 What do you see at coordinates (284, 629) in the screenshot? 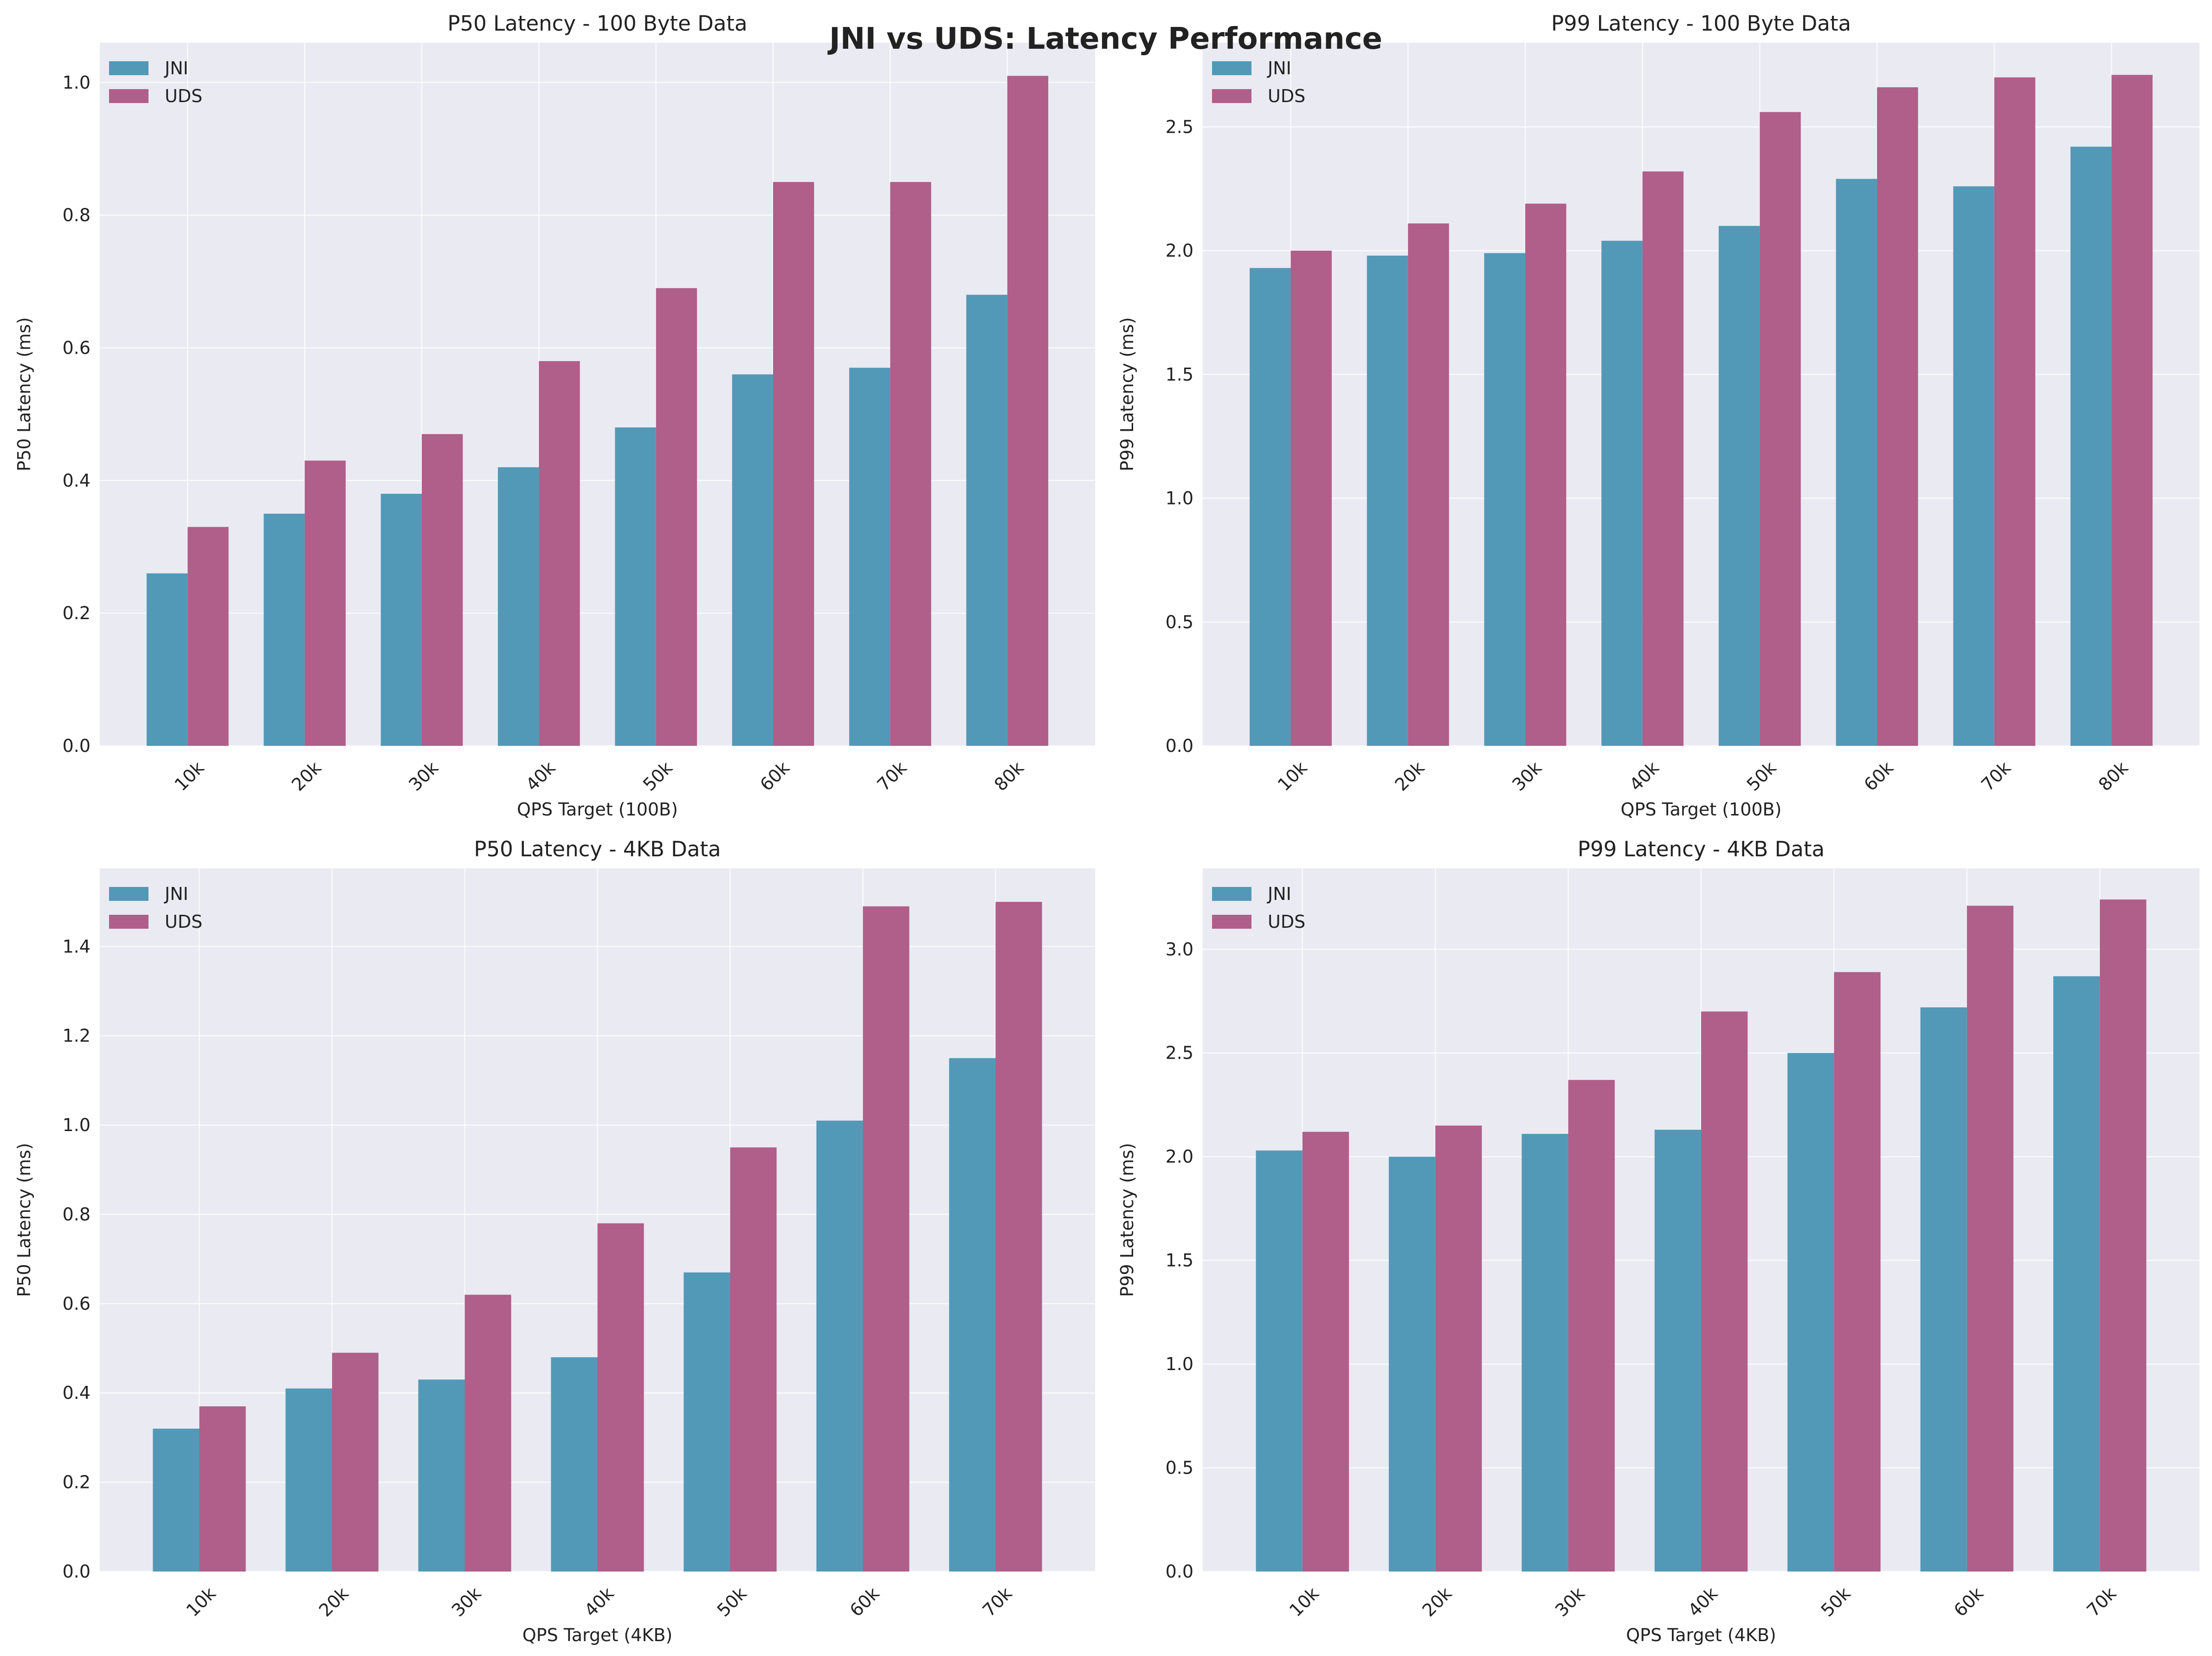
I see `bar-jni-20k` at bounding box center [284, 629].